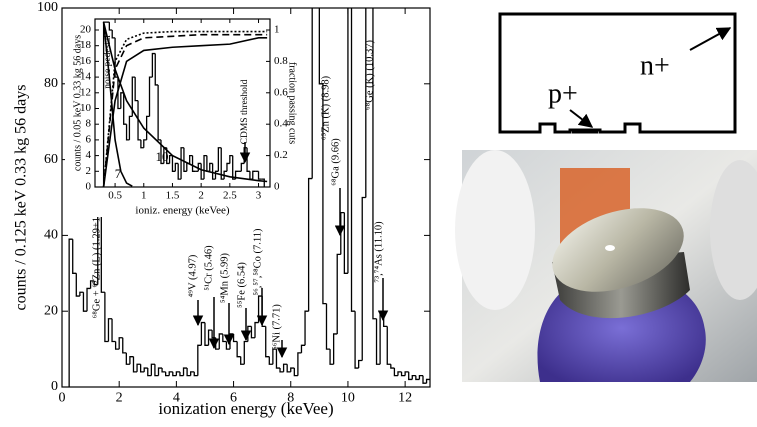  Describe the element at coordinates (201, 195) in the screenshot. I see `x-tick-label: 2` at that location.